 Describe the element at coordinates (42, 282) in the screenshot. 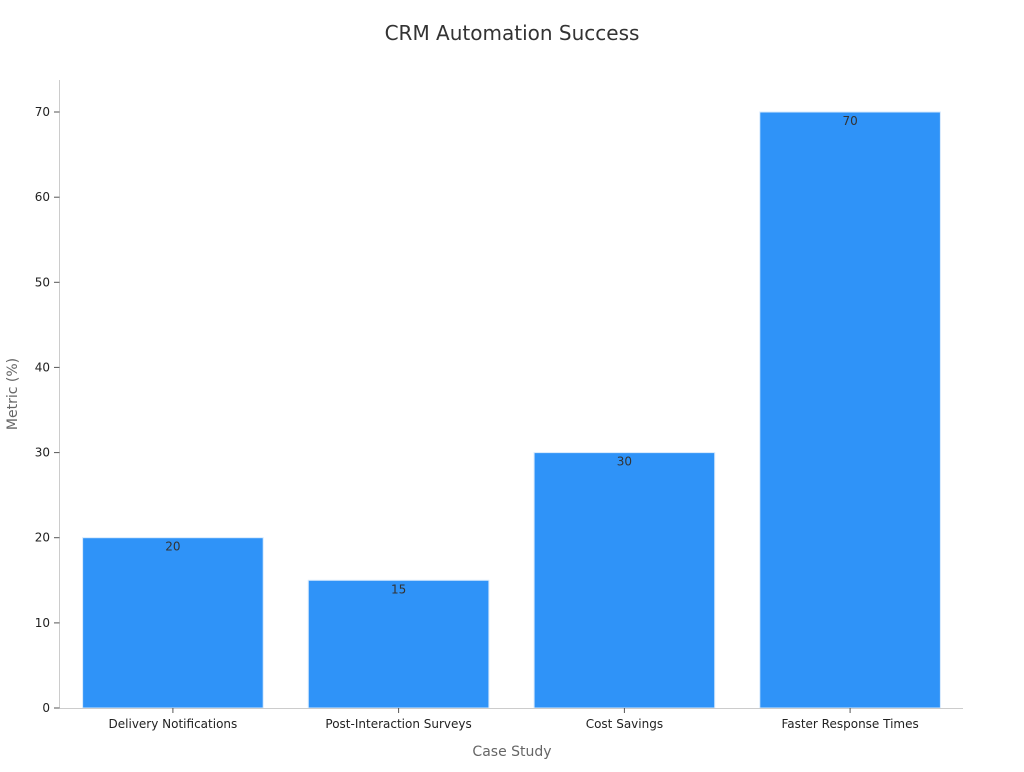

I see `y-tick-label-5: 50` at that location.